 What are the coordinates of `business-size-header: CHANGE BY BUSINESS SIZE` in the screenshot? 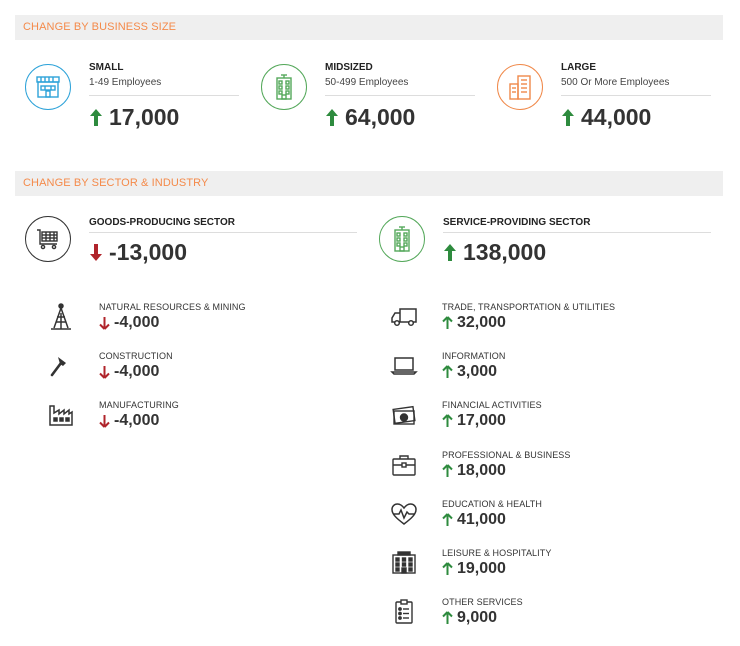 It's located at (369, 27).